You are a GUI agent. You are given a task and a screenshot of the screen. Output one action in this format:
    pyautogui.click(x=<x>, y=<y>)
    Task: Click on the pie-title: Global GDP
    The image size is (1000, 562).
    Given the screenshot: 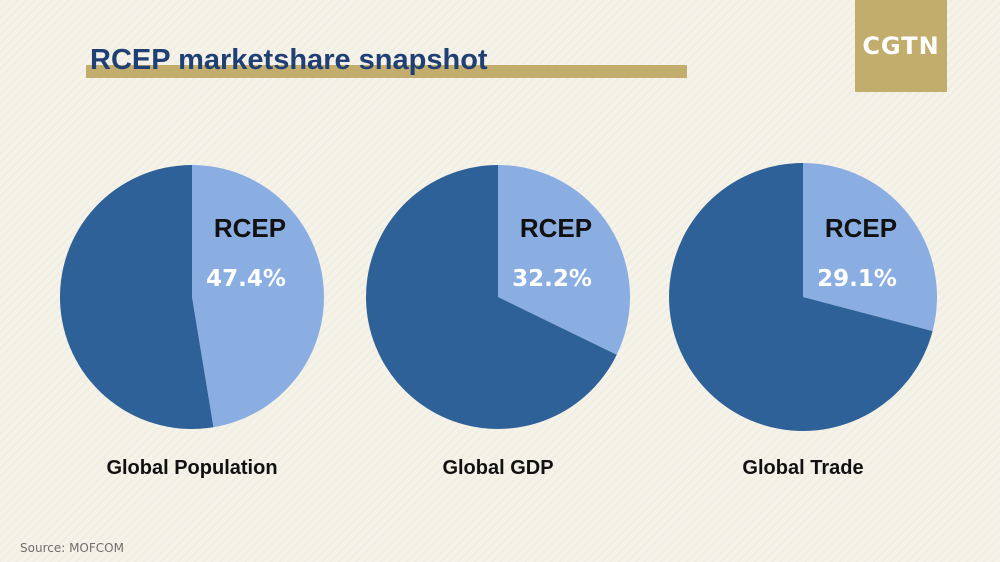 What is the action you would take?
    pyautogui.click(x=497, y=468)
    